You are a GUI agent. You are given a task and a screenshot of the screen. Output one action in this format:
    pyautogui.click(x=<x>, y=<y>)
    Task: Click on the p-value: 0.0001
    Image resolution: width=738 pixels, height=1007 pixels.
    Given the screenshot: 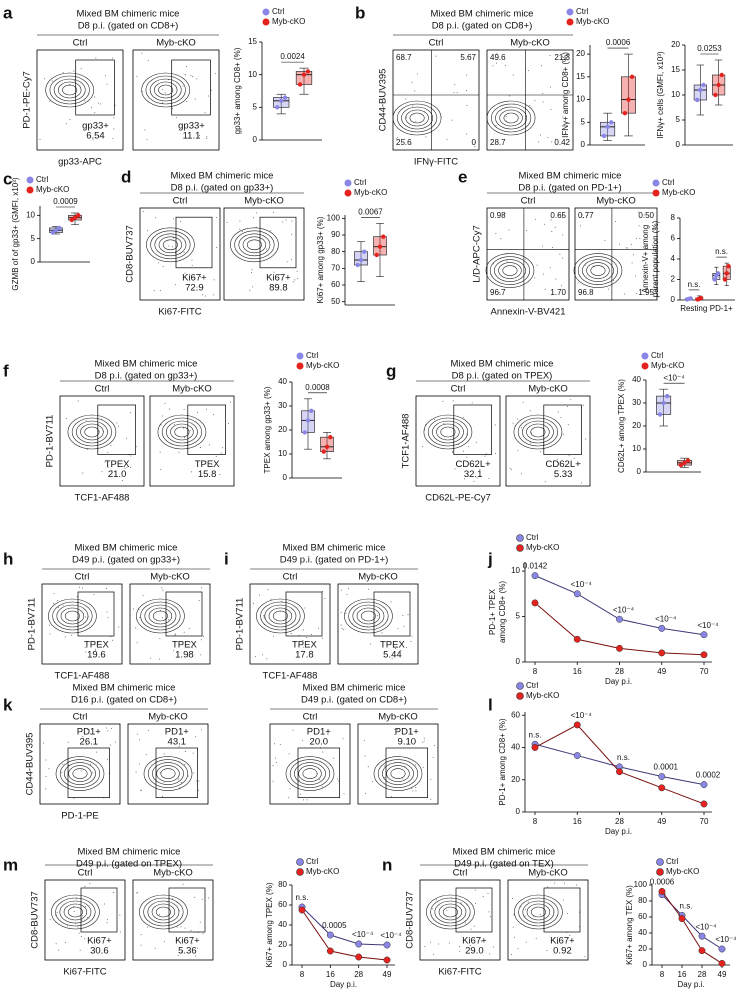 What is the action you would take?
    pyautogui.click(x=666, y=767)
    